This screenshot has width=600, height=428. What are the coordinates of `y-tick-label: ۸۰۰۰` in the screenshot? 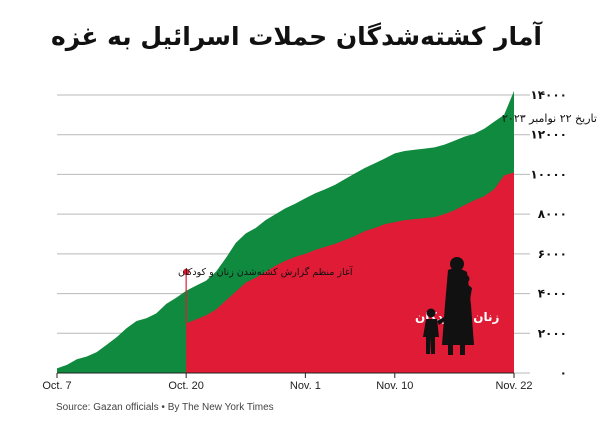 It's located at (552, 214).